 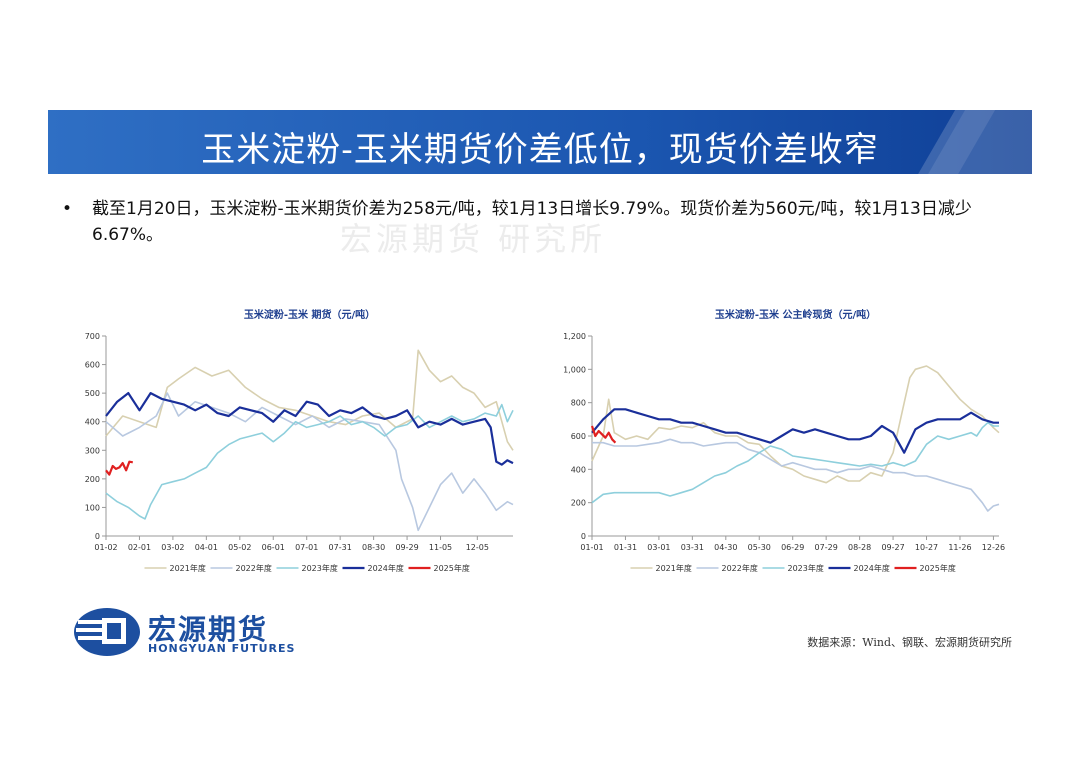 What do you see at coordinates (406, 547) in the screenshot?
I see `x-tick-label: 09-29` at bounding box center [406, 547].